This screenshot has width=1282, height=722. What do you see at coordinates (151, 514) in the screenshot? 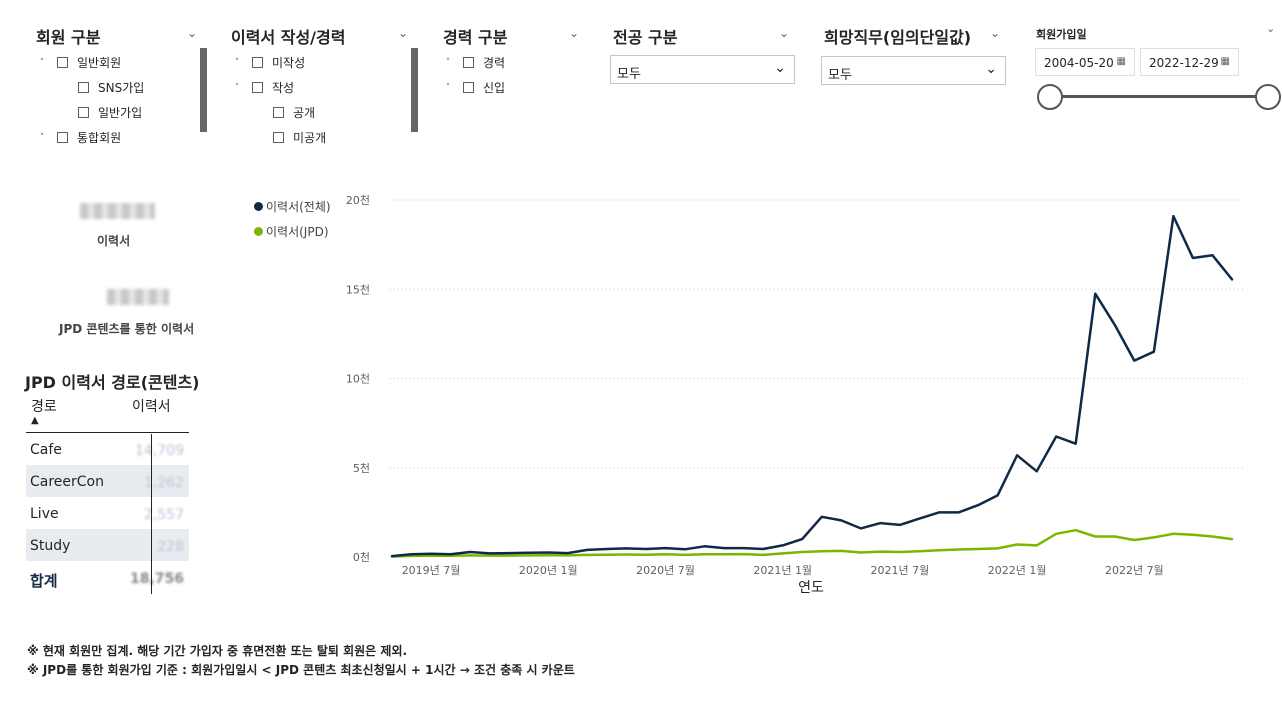
I see `column-divider` at bounding box center [151, 514].